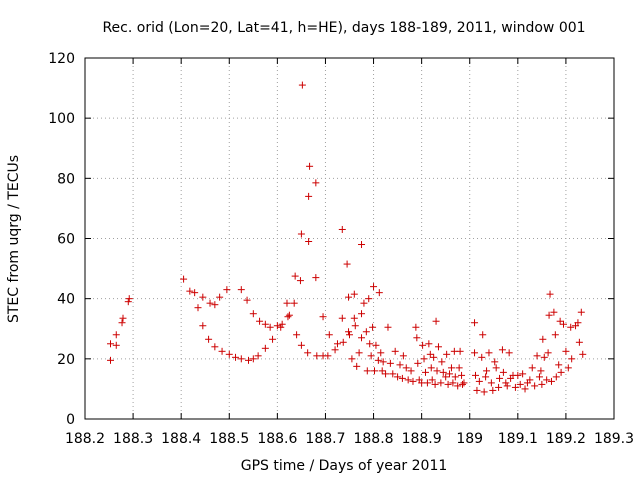  I want to click on y-tick-label: 40, so click(66, 300).